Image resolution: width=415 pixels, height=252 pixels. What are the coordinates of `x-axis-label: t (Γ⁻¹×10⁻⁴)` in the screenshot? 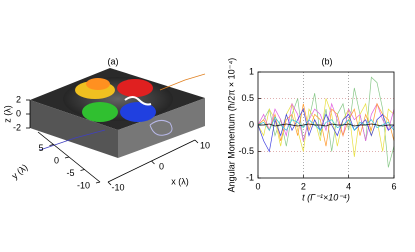 It's located at (326, 197).